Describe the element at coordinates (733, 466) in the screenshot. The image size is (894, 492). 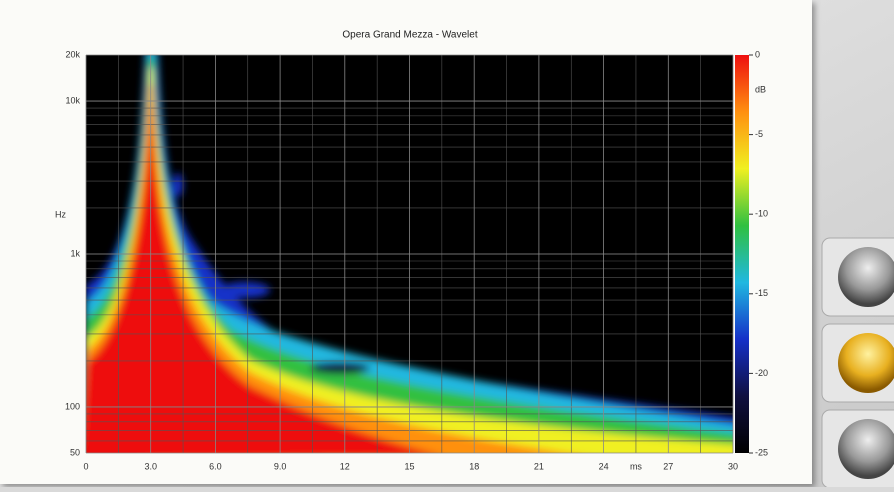
I see `x-tick-label: 30` at that location.